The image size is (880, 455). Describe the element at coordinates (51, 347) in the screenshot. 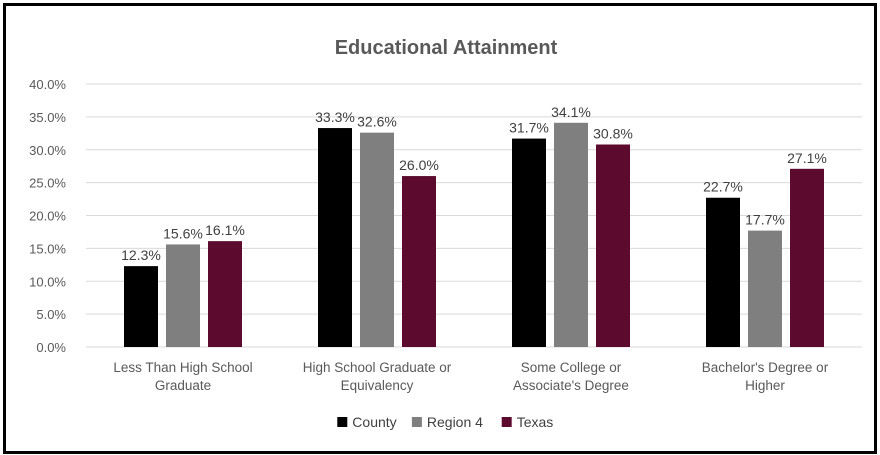

I see `y-tick-label: 0.0%` at that location.